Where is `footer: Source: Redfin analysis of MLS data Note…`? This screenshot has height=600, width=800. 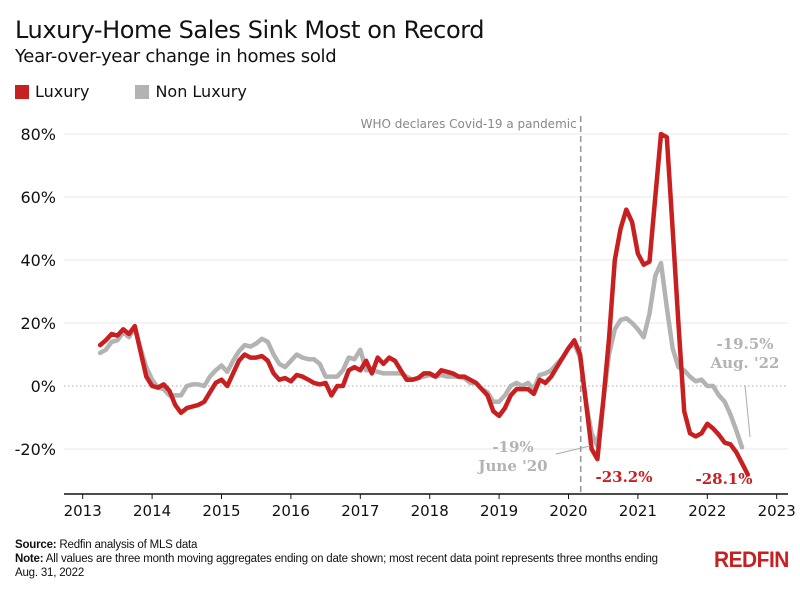 footer: Source: Redfin analysis of MLS data Note… is located at coordinates (345, 559).